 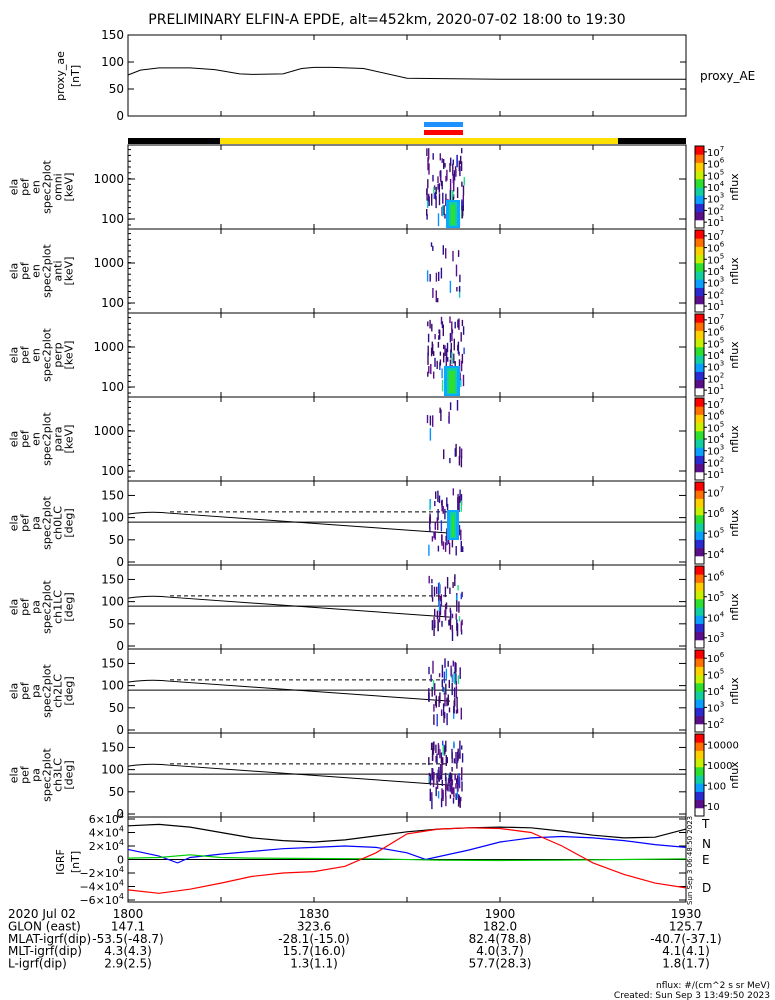 What do you see at coordinates (14, 607) in the screenshot?
I see `pitch-panel-2-ylabel: ela` at bounding box center [14, 607].